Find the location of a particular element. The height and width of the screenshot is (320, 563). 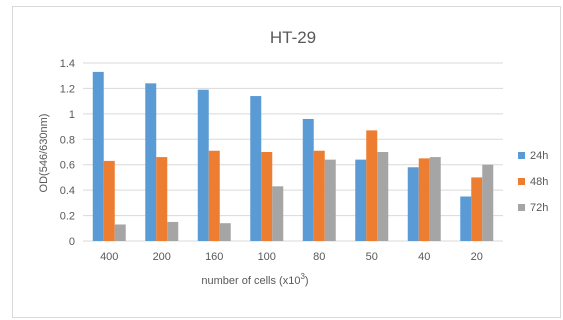

x-tick-label: 200 is located at coordinates (162, 257).